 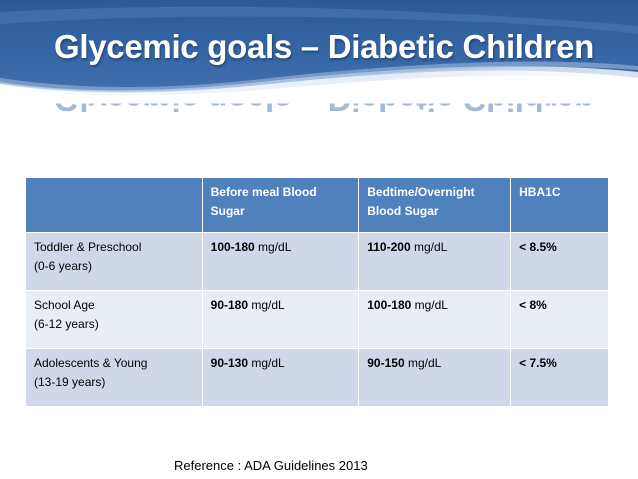 What do you see at coordinates (114, 319) in the screenshot?
I see `age-group-cell: School Age (6-12 years)` at bounding box center [114, 319].